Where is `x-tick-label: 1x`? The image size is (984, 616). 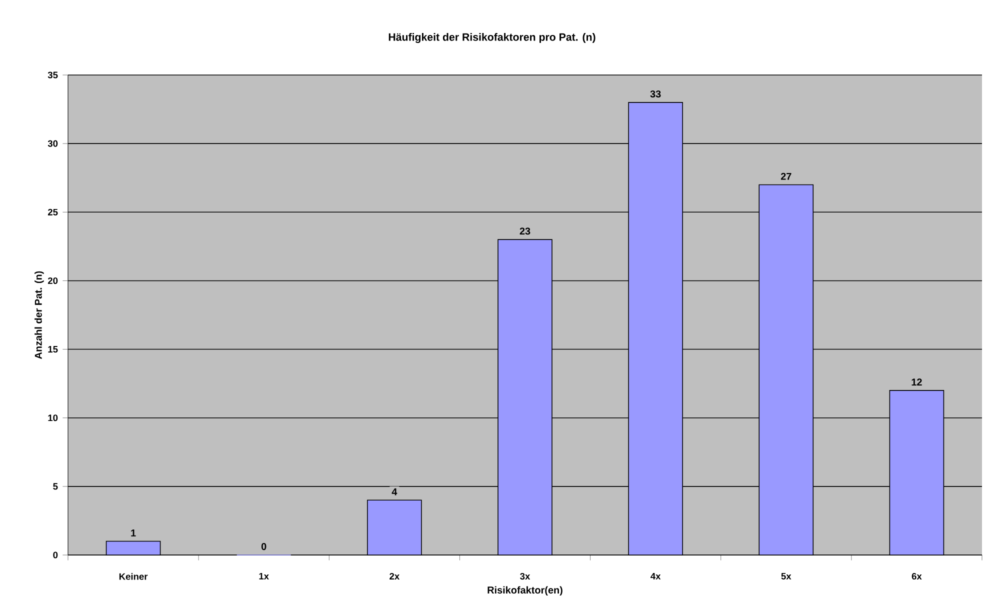 x-tick-label: 1x is located at coordinates (264, 576).